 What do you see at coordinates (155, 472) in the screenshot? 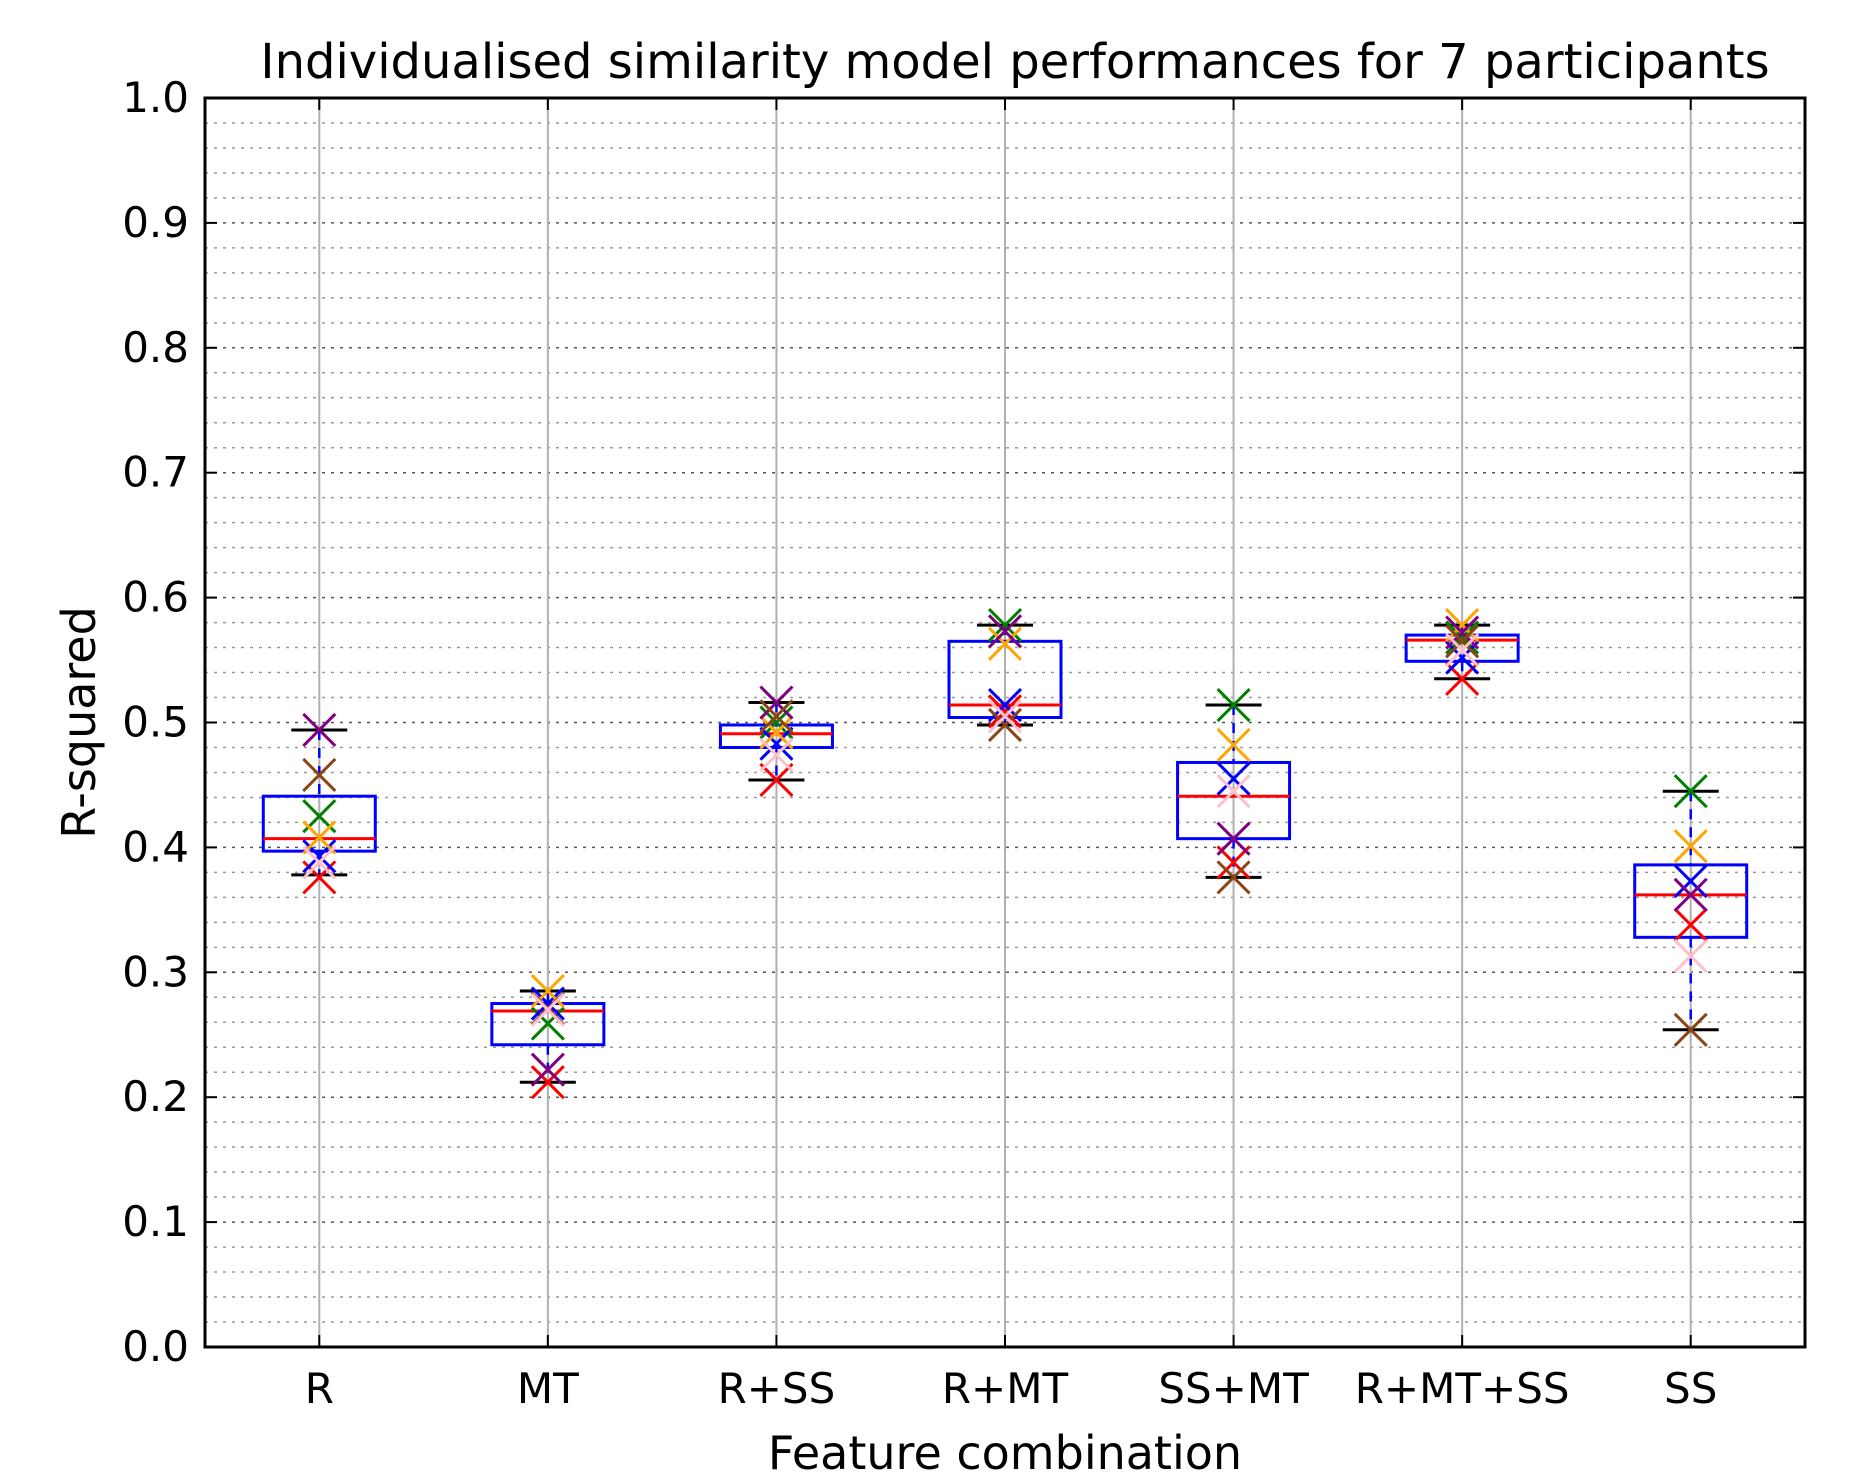
I see `y-tick-label: 0.7` at bounding box center [155, 472].